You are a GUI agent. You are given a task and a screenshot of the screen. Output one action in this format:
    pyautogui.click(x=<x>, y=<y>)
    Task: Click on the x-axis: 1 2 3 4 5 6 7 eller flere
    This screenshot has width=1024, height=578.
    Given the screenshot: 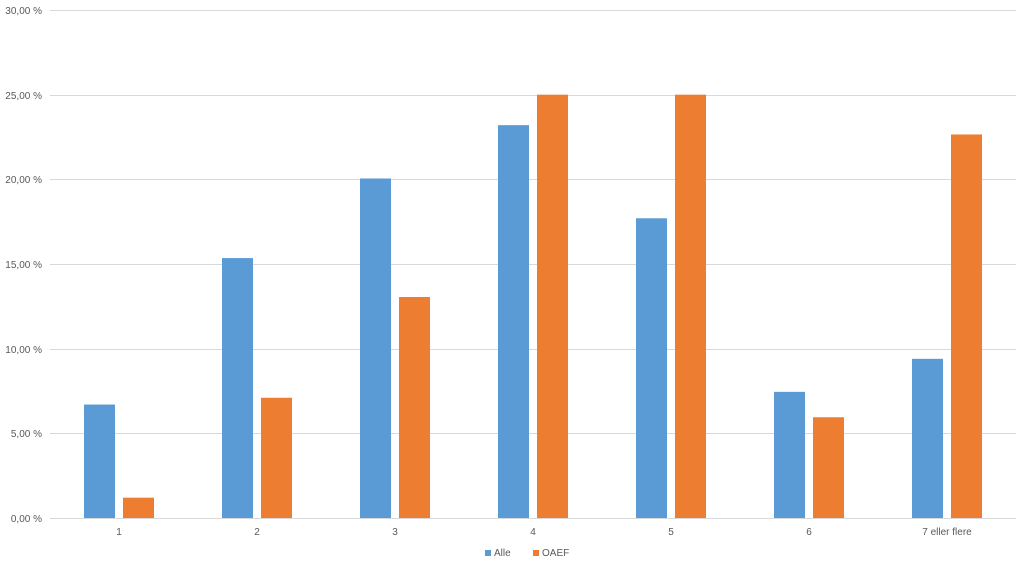 What is the action you would take?
    pyautogui.click(x=533, y=528)
    